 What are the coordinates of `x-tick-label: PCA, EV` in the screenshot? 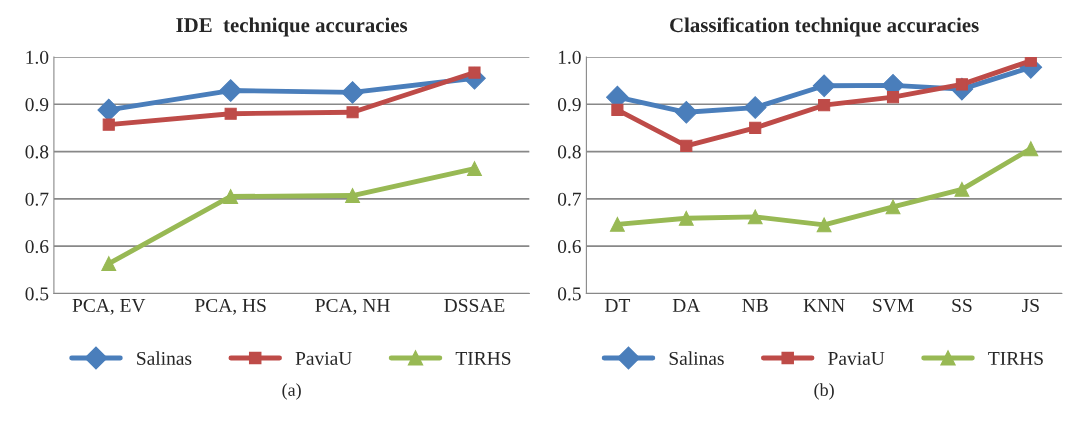 It's located at (109, 306).